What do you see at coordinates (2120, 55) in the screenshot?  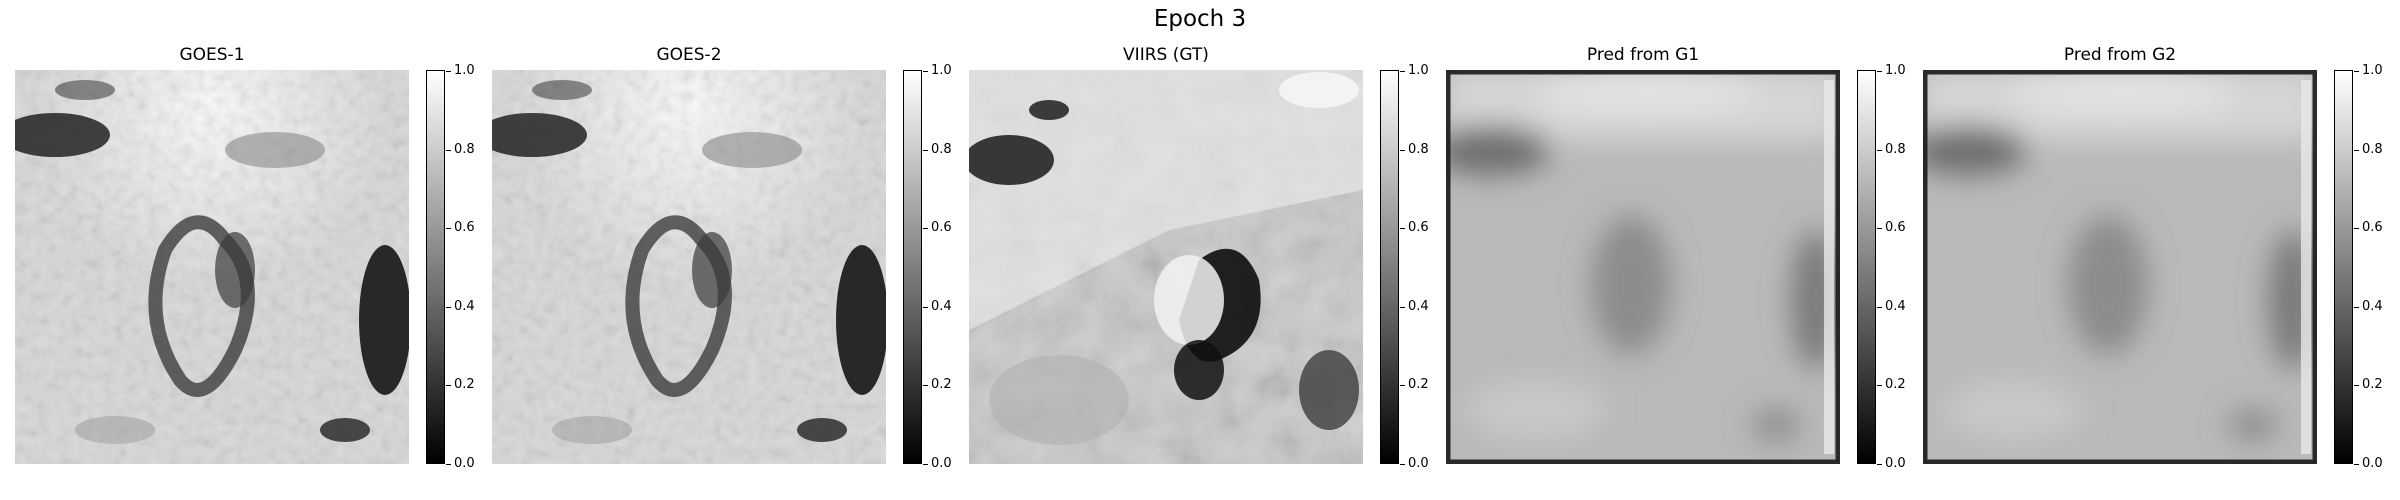 I see `panel-title: Pred from G2` at bounding box center [2120, 55].